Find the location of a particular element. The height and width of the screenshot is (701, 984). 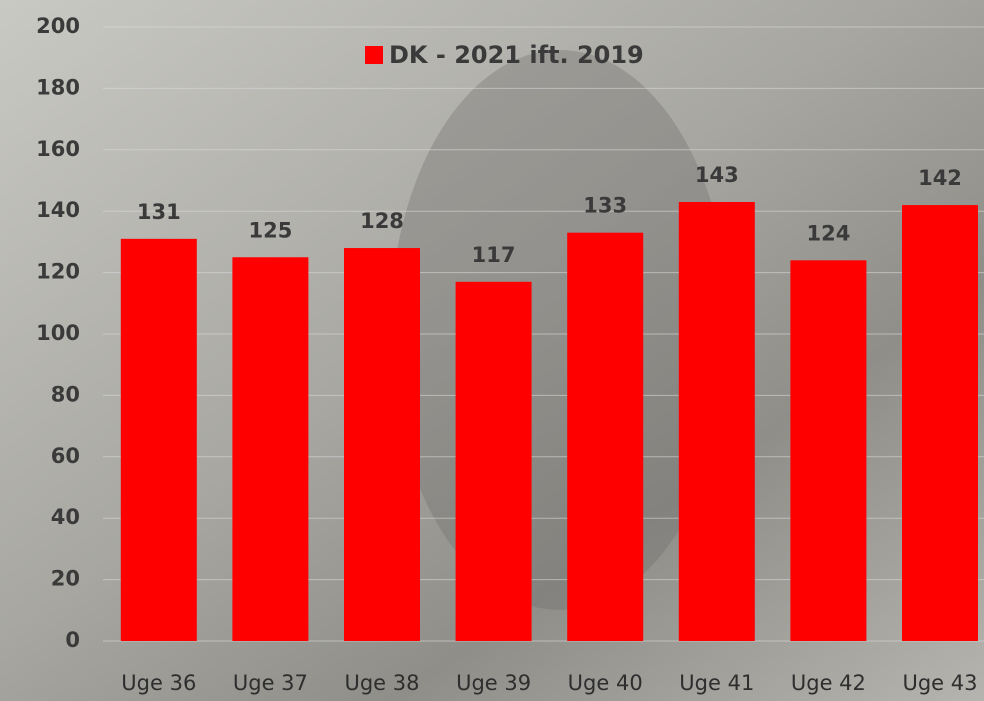

y-tick-label: 20 is located at coordinates (65, 579).